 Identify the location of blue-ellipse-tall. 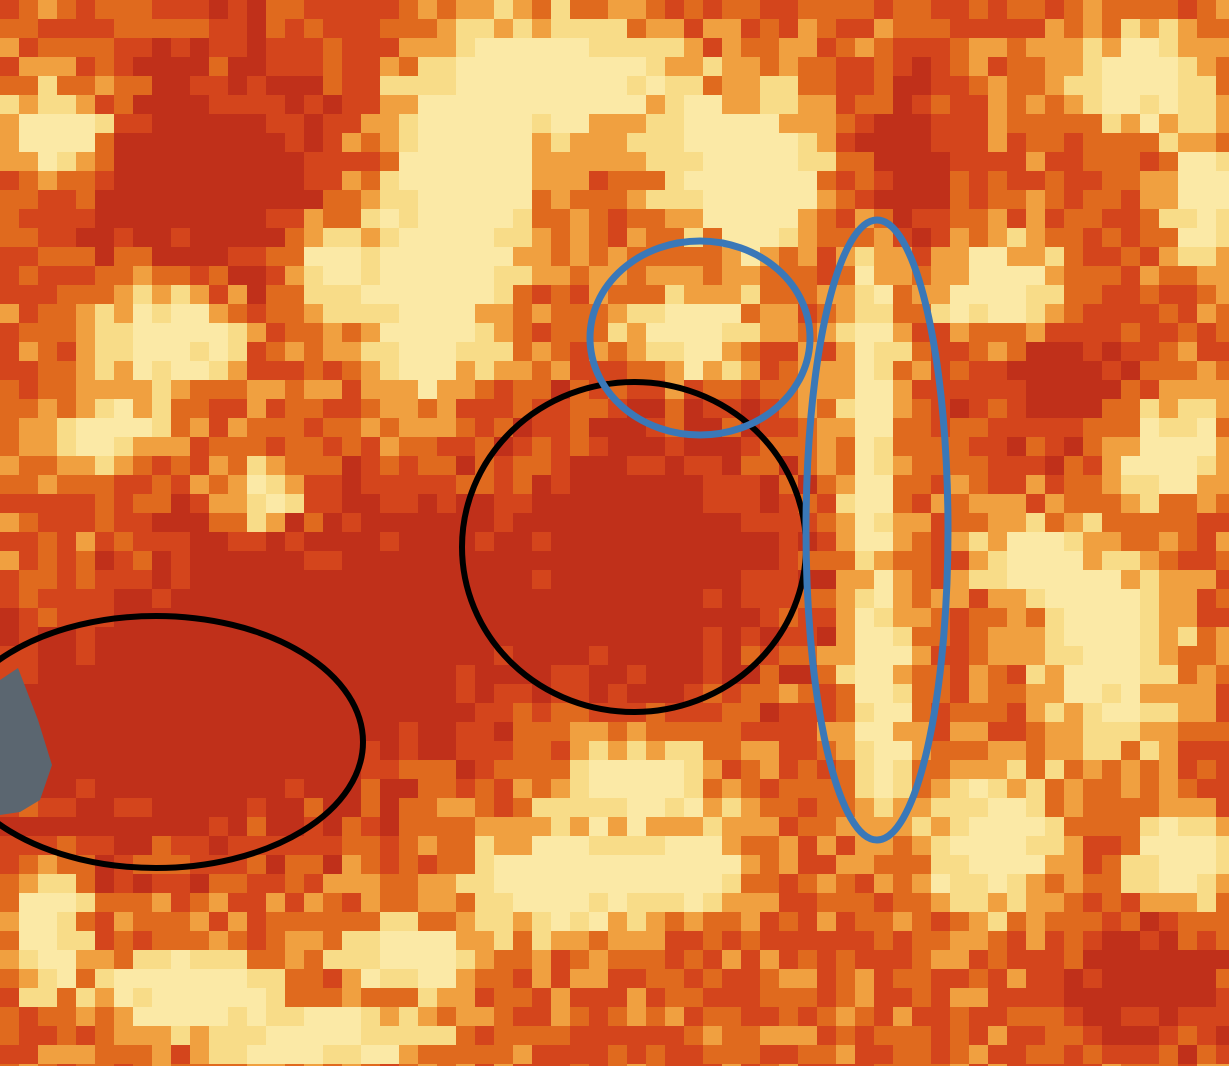
(877, 530).